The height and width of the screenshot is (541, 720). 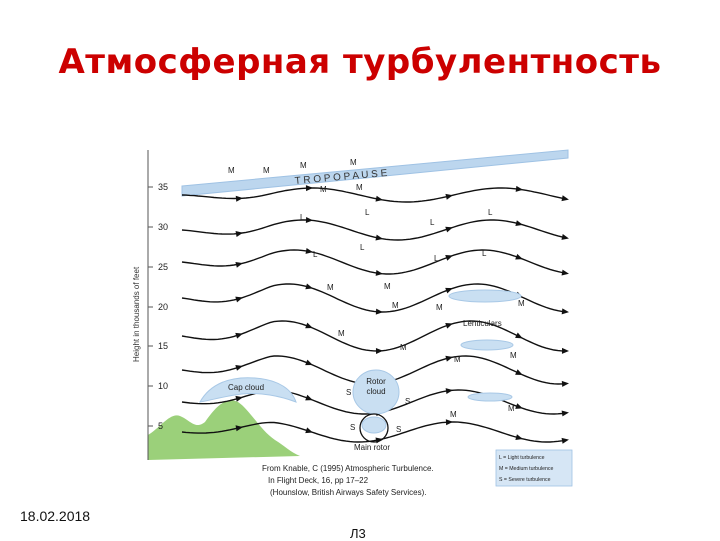 I want to click on y-tick-label: 15, so click(x=163, y=346).